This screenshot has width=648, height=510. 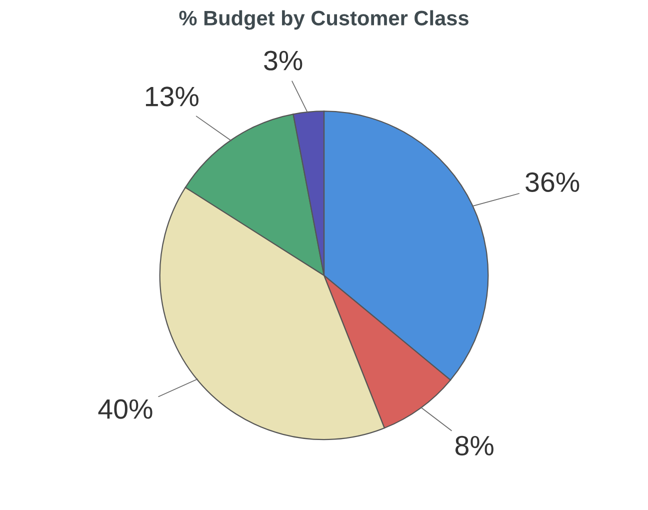 I want to click on data-label: 8%, so click(x=474, y=446).